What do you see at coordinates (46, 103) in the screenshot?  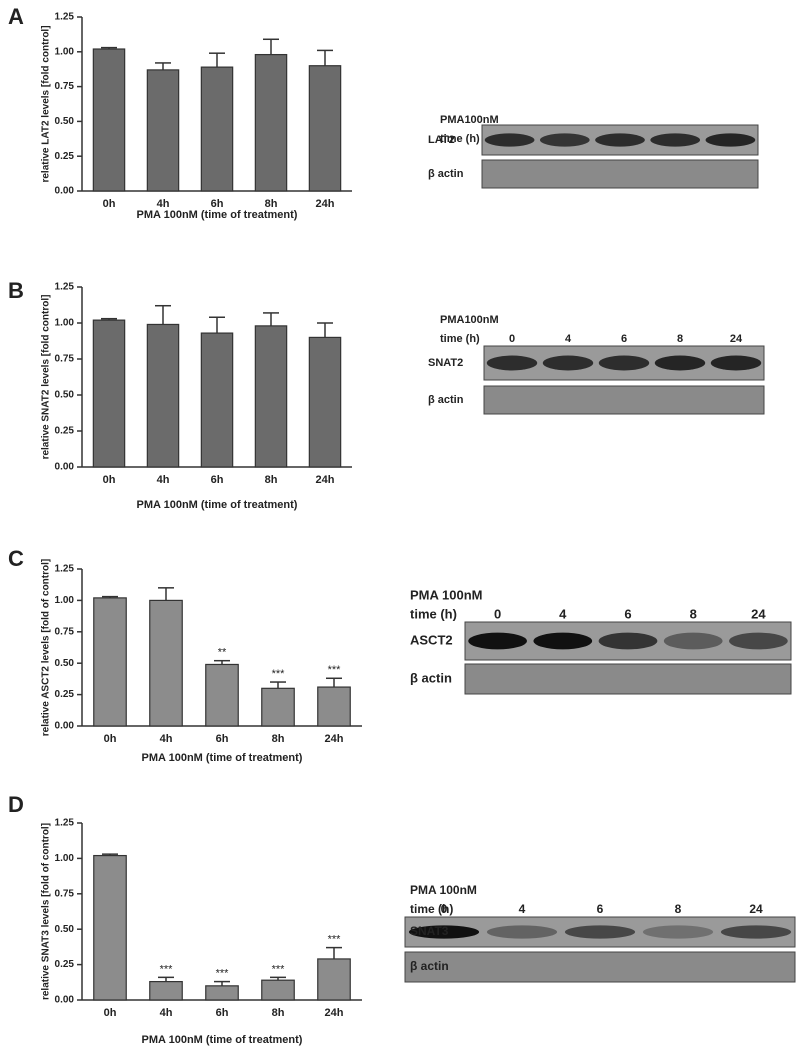 I see `y-axis-label: relative LAT2 levels [fold control]` at bounding box center [46, 103].